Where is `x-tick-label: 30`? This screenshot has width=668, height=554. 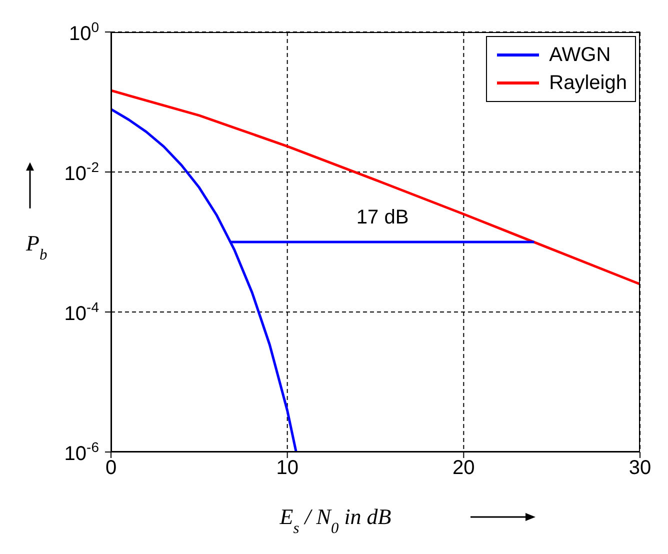
x-tick-label: 30 is located at coordinates (640, 468).